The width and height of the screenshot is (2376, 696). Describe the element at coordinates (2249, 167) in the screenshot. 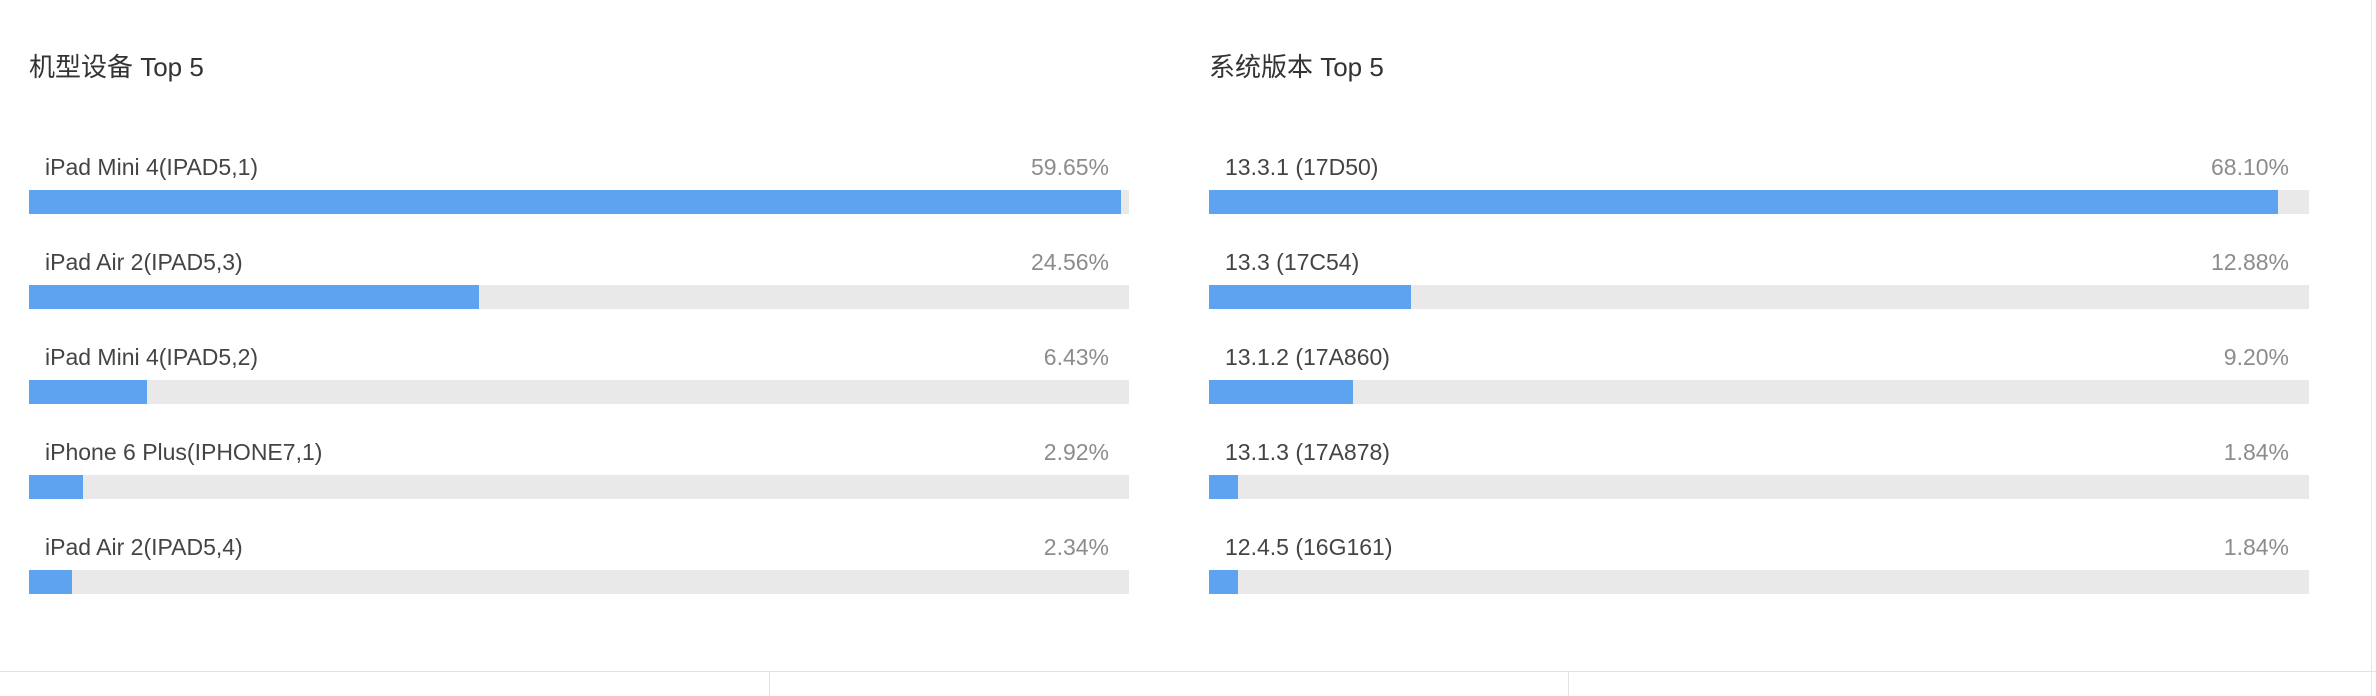

I see `item-percent: 68.10%` at that location.